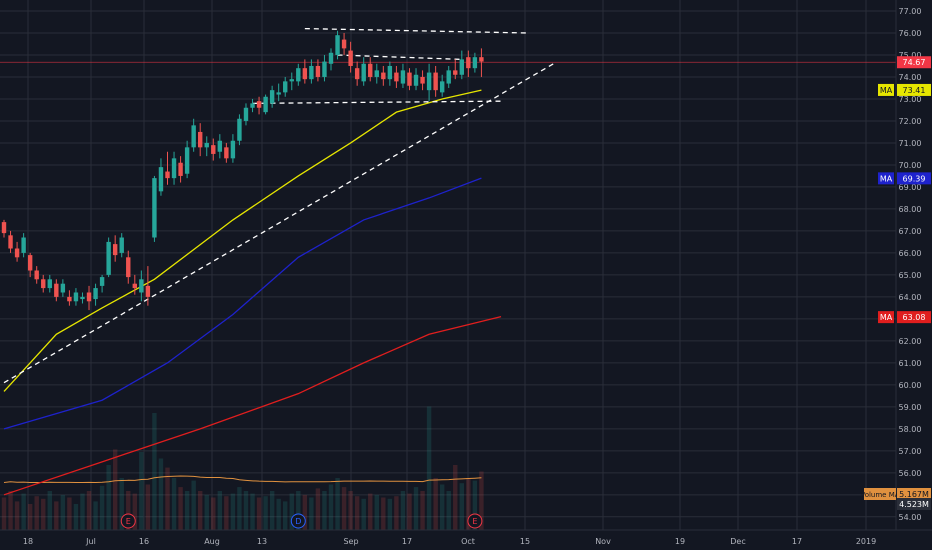 The image size is (932, 550). What do you see at coordinates (910, 11) in the screenshot?
I see `price-tick-label: 77.00` at bounding box center [910, 11].